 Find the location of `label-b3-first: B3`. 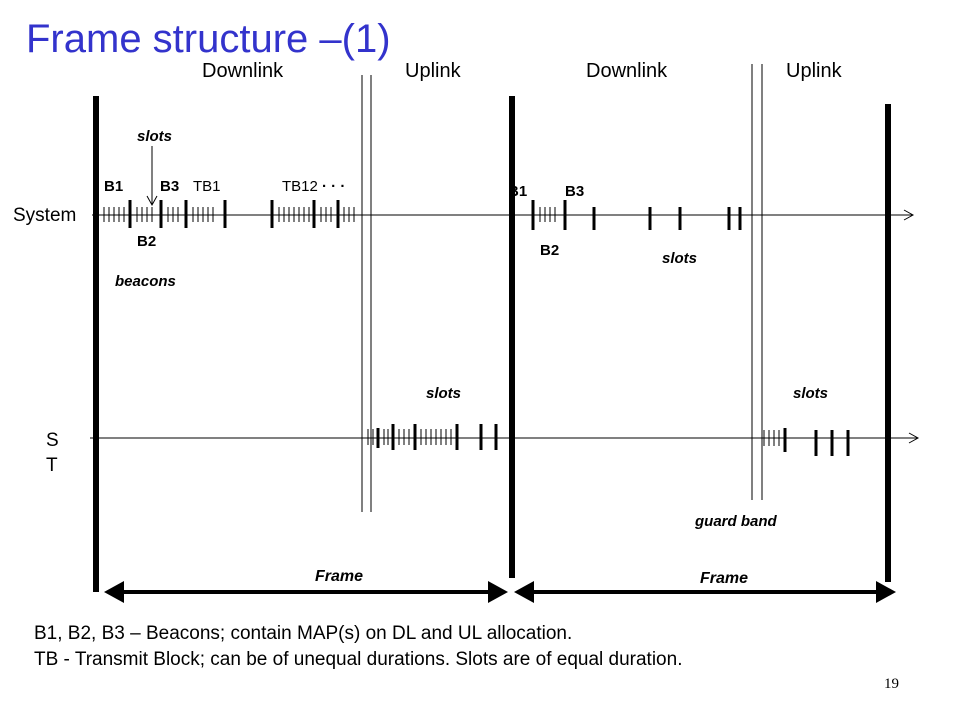

label-b3-first: B3 is located at coordinates (169, 186).